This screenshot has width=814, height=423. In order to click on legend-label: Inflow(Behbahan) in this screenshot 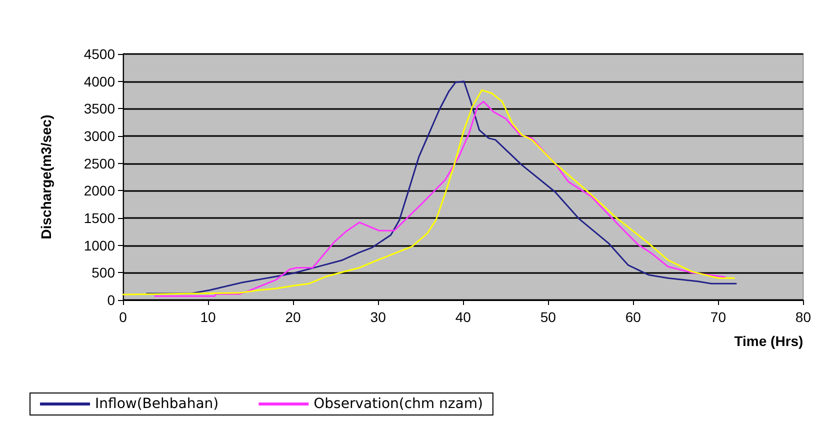, I will do `click(157, 404)`.